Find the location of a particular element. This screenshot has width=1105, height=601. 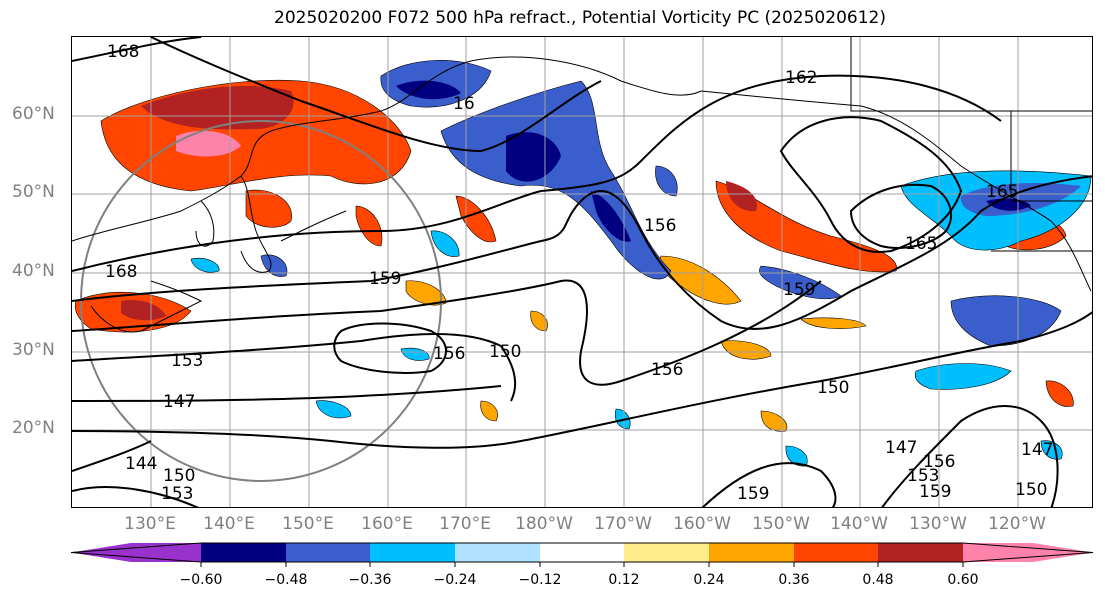

colorbar-extend-high is located at coordinates (1028, 552).